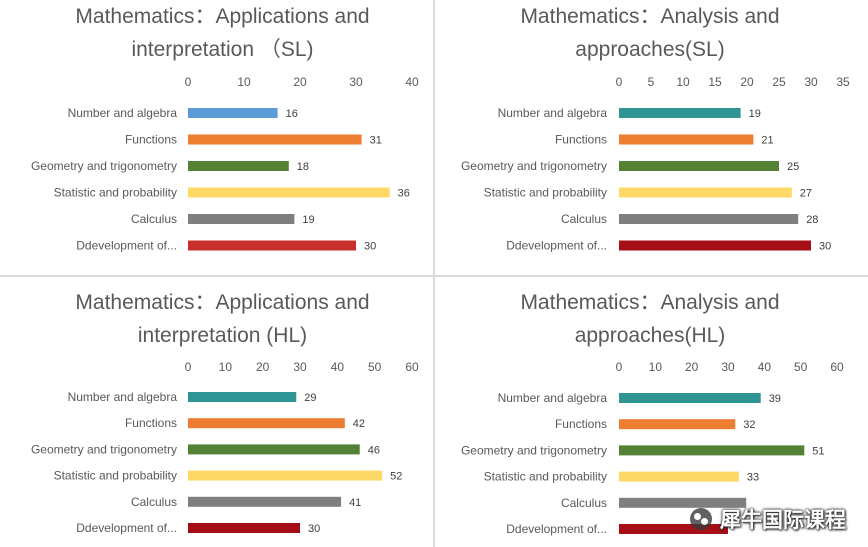  Describe the element at coordinates (222, 302) in the screenshot. I see `chart-title-line-1: Mathematics：Applications and` at that location.